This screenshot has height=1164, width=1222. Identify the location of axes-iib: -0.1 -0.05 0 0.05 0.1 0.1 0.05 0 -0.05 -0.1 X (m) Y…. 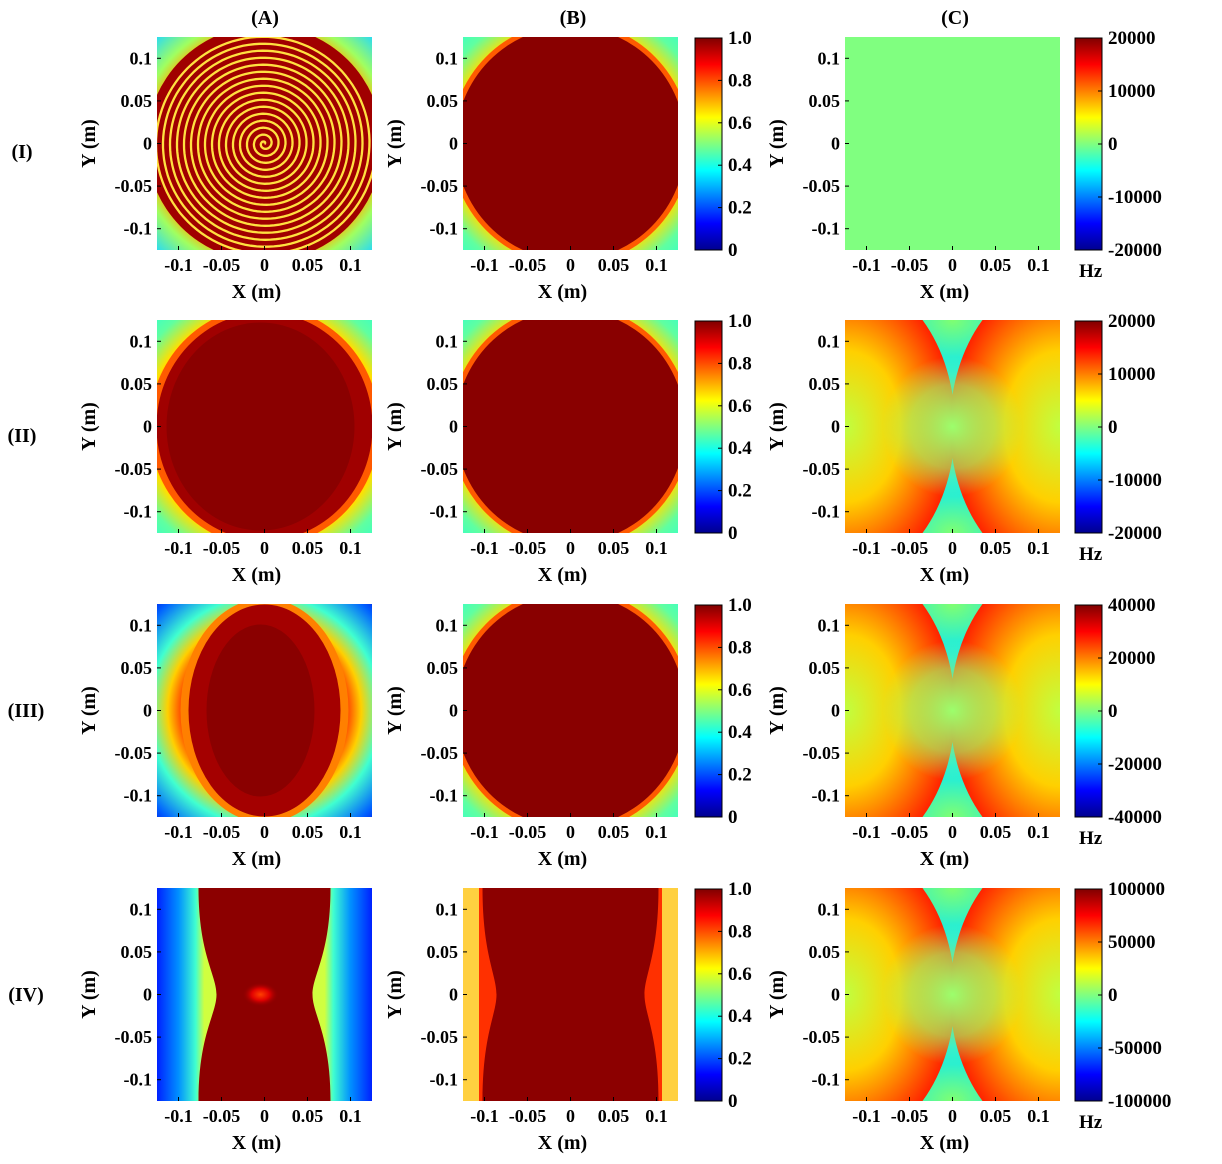
(526, 458).